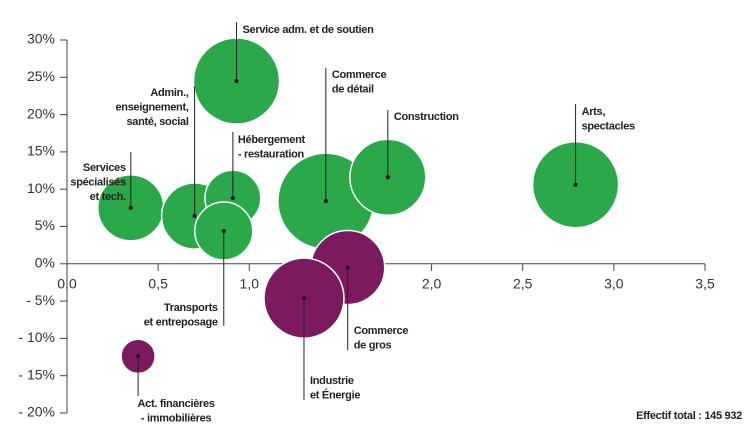 This screenshot has height=429, width=749. What do you see at coordinates (41, 188) in the screenshot?
I see `y-tick-label: 10%` at bounding box center [41, 188].